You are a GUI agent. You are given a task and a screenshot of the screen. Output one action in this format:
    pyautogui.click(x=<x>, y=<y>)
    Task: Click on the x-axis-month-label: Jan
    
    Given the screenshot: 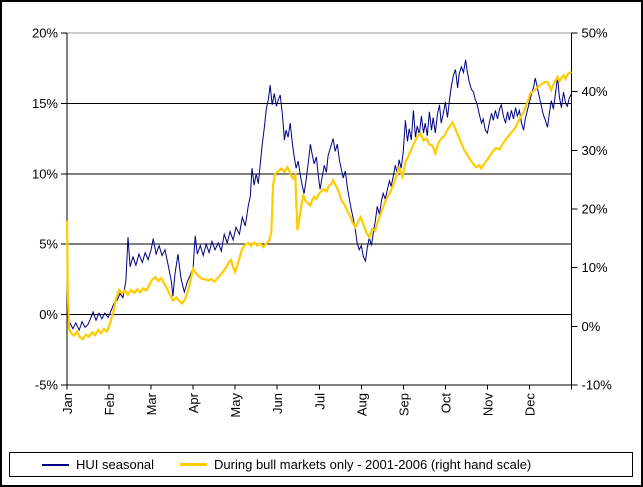 What is the action you would take?
    pyautogui.click(x=67, y=403)
    